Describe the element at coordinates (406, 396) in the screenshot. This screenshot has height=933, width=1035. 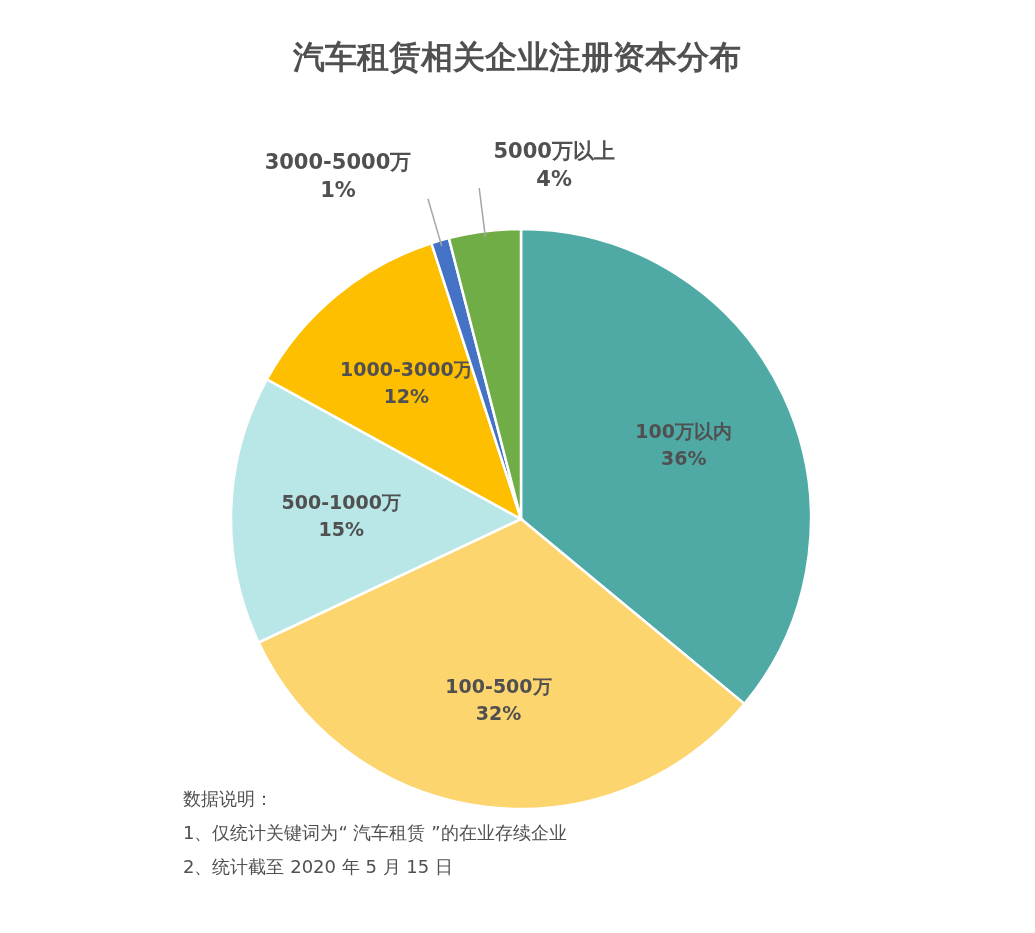
I see `data-label: 12%` at that location.